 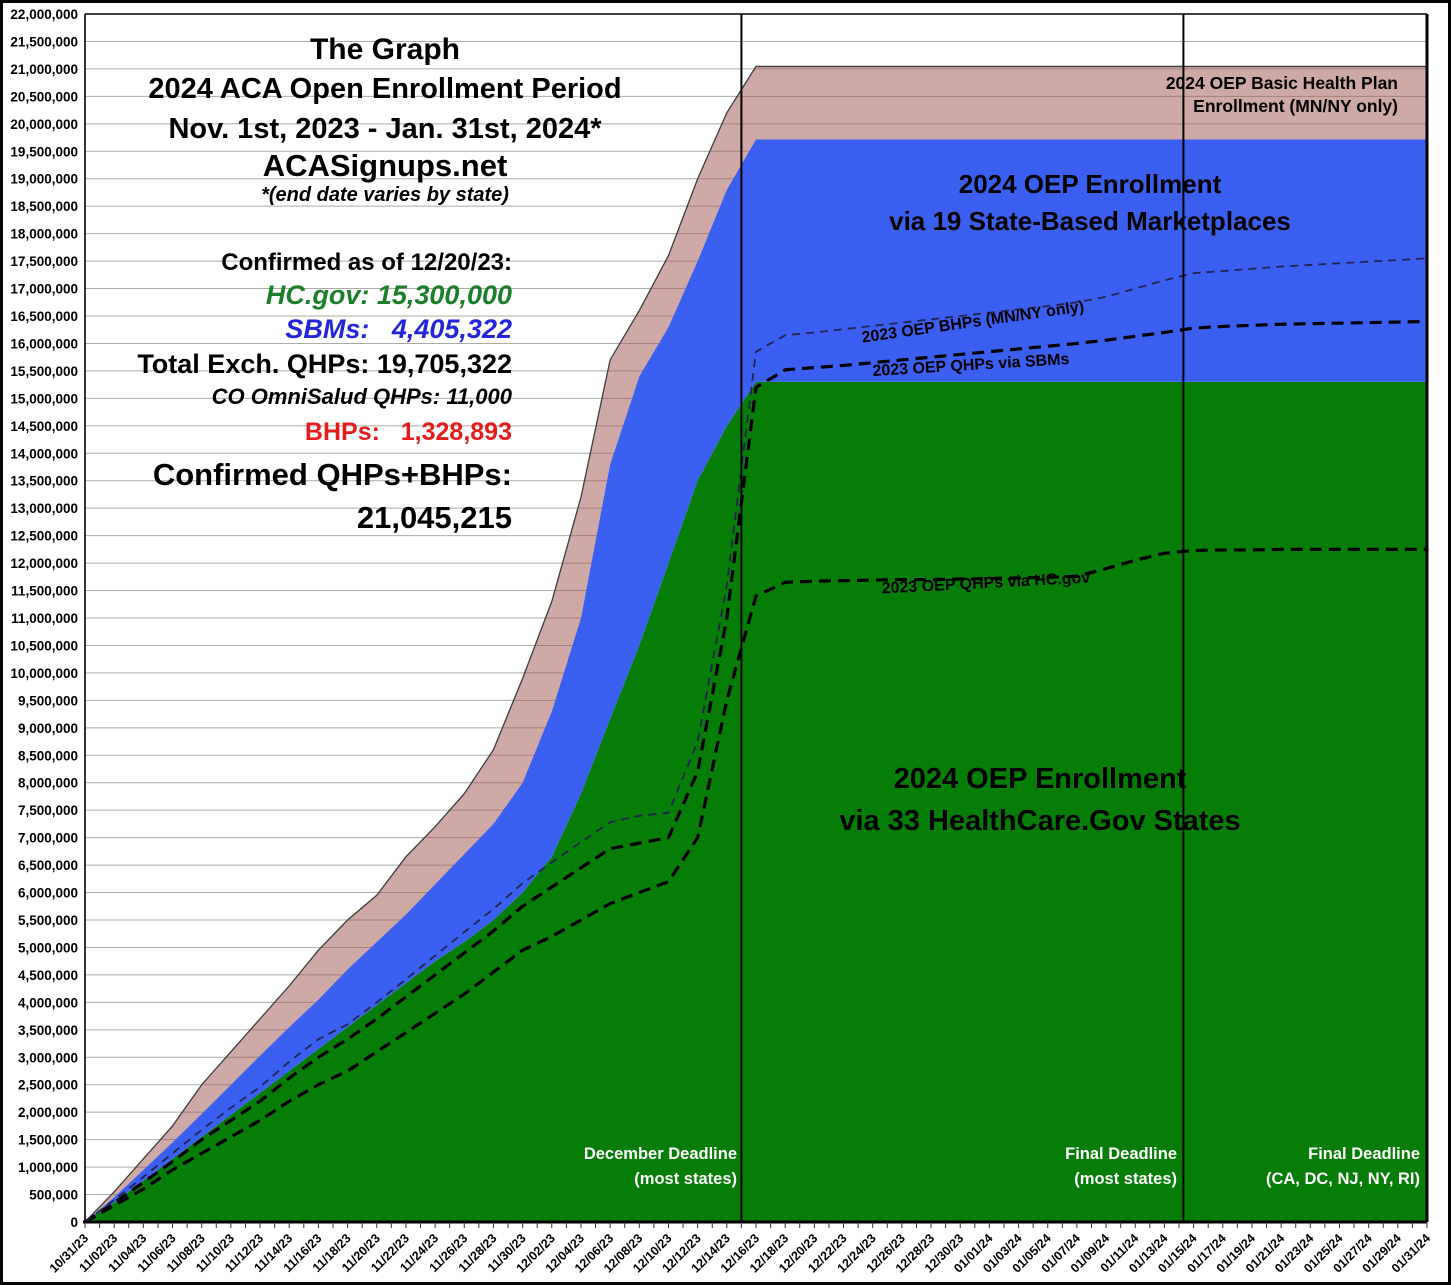 What do you see at coordinates (388, 295) in the screenshot?
I see `stat-hcgov: HC.gov: 15,300,000` at bounding box center [388, 295].